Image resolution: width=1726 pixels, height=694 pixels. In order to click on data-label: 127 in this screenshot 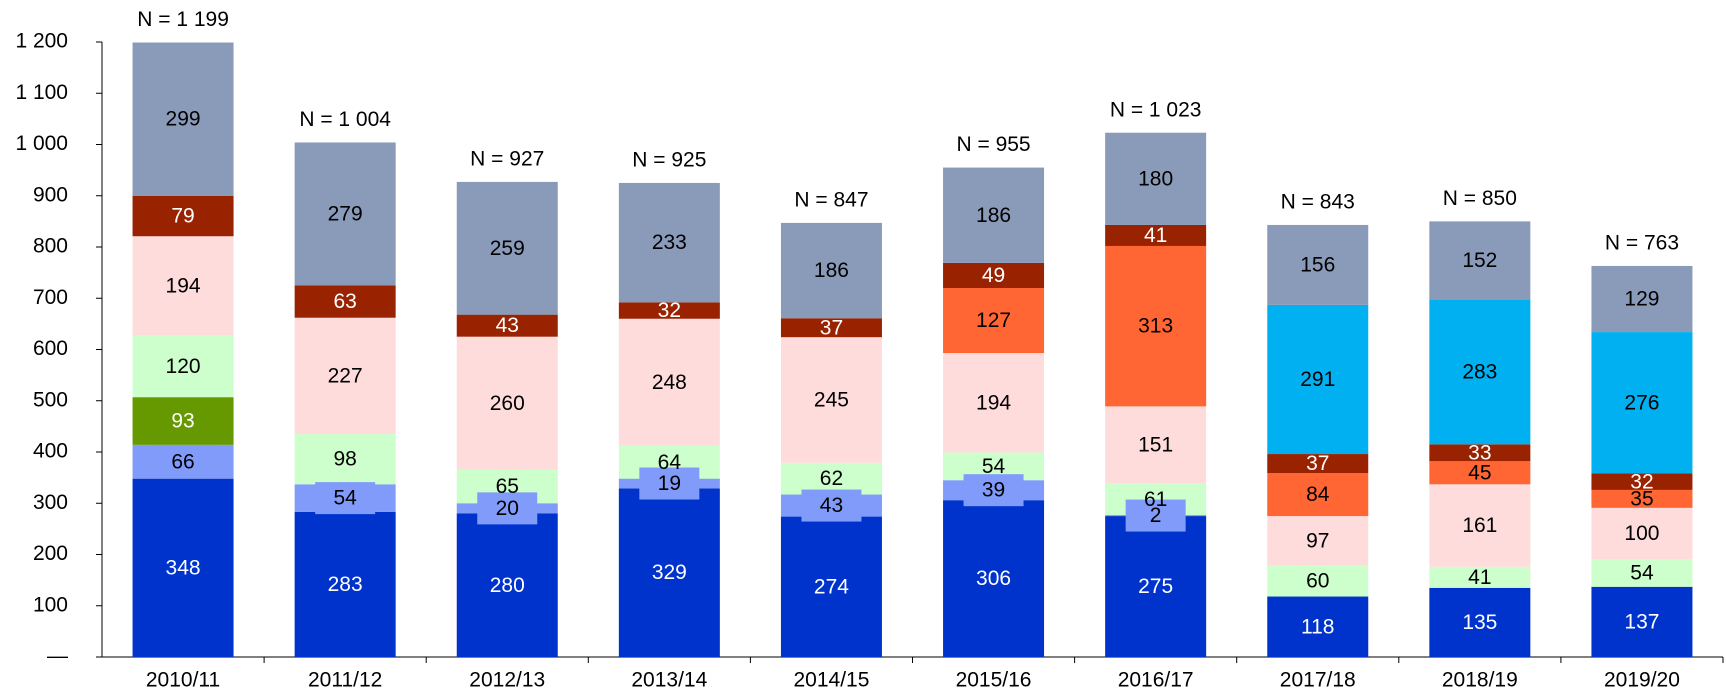, I will do `click(993, 320)`.